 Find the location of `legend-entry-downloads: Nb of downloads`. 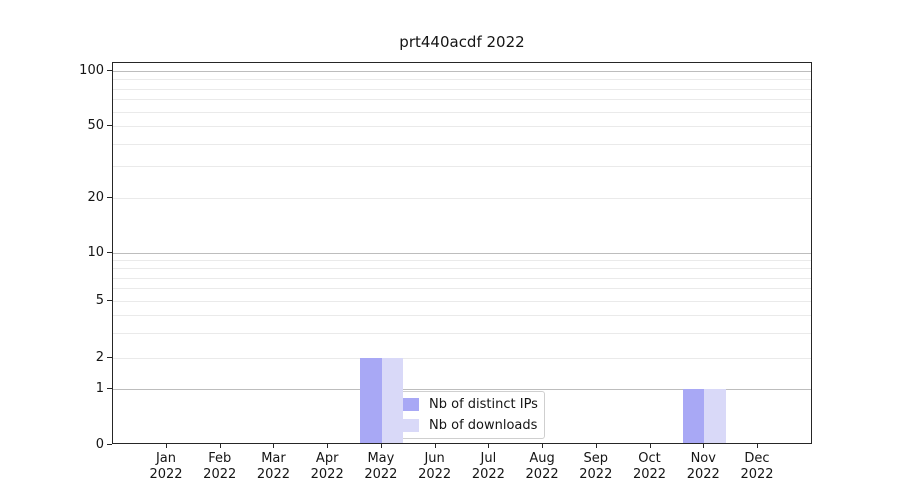

legend-entry-downloads: Nb of downloads is located at coordinates (463, 425).